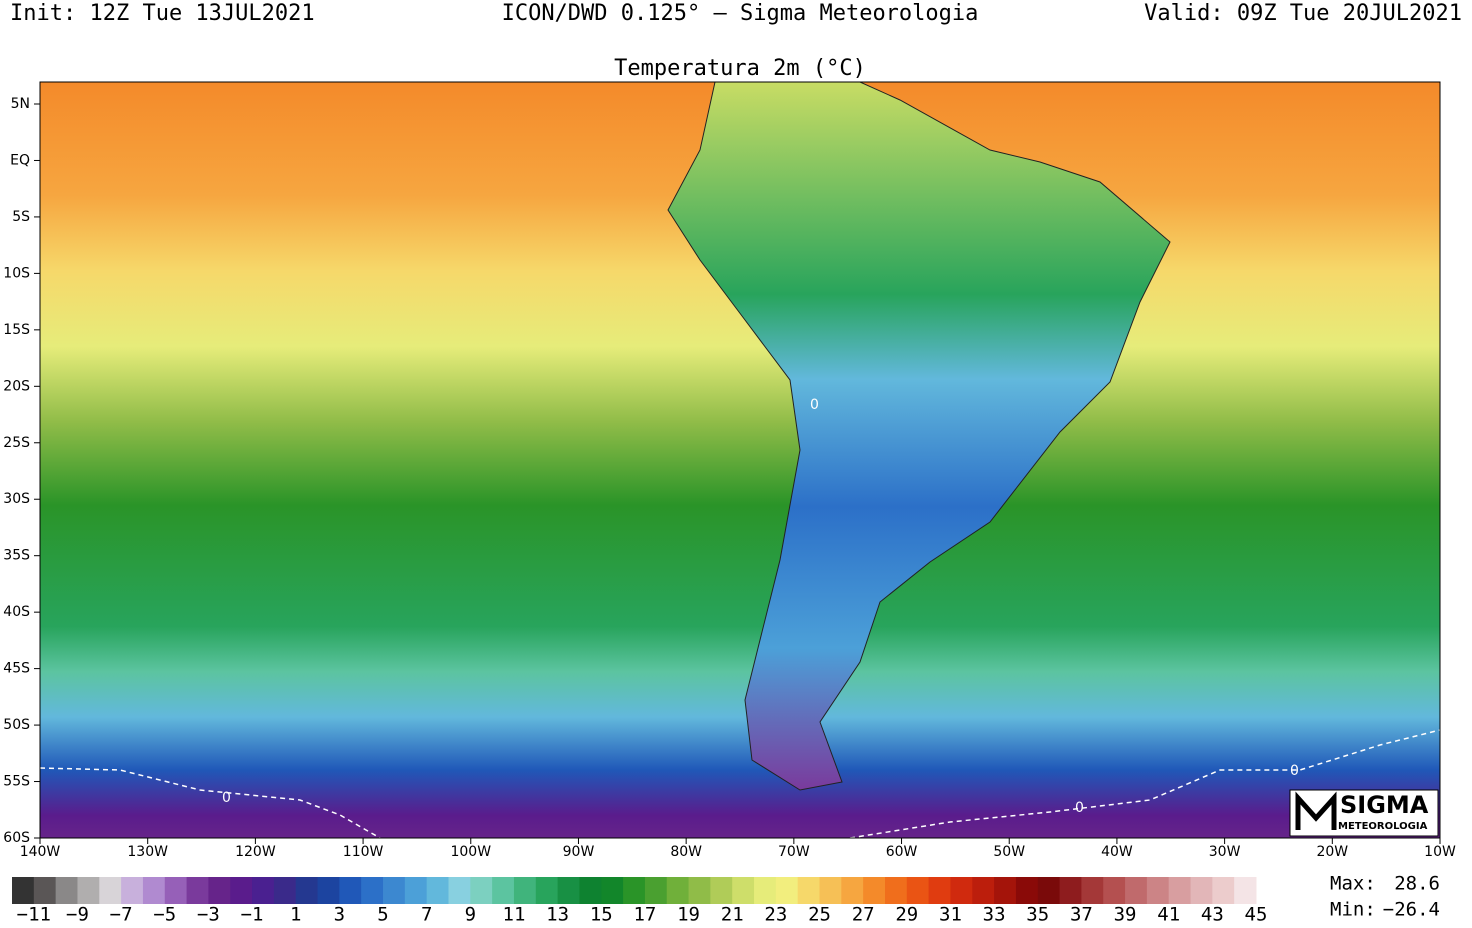 This screenshot has width=1472, height=928. What do you see at coordinates (16, 782) in the screenshot?
I see `lat-label: 55S` at bounding box center [16, 782].